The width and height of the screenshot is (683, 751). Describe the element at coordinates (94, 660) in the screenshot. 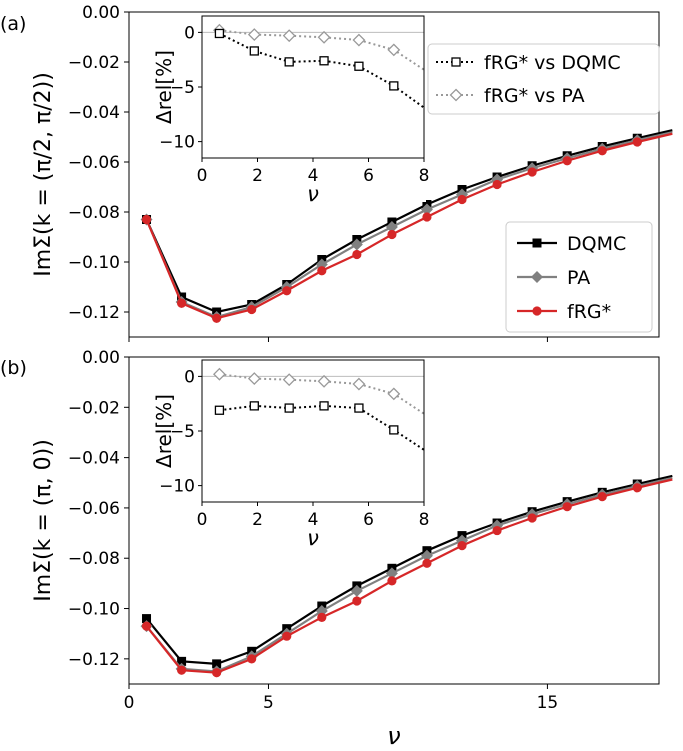

I see `y-tick-label: −0.12` at that location.